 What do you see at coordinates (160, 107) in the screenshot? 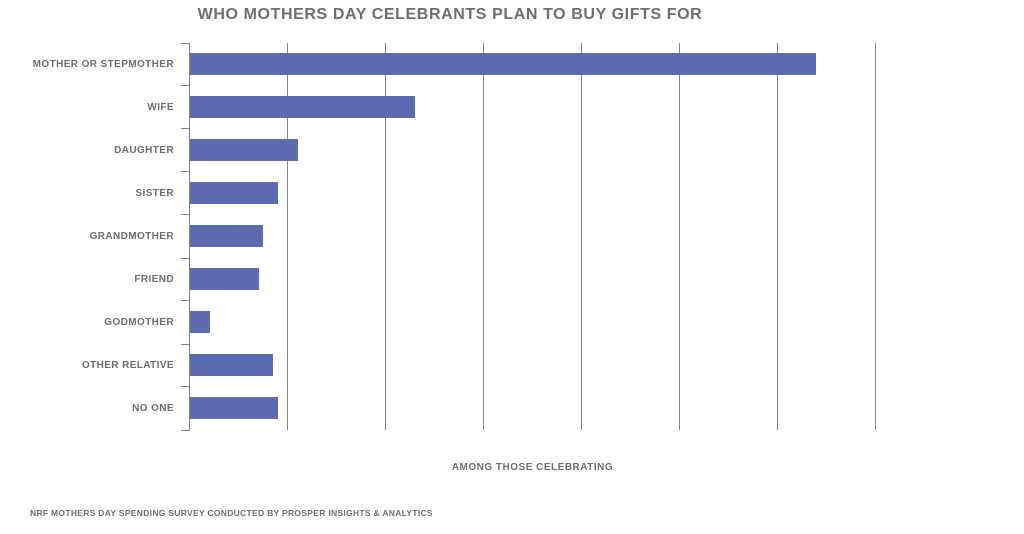
I see `category-label-wife: WIFE` at bounding box center [160, 107].